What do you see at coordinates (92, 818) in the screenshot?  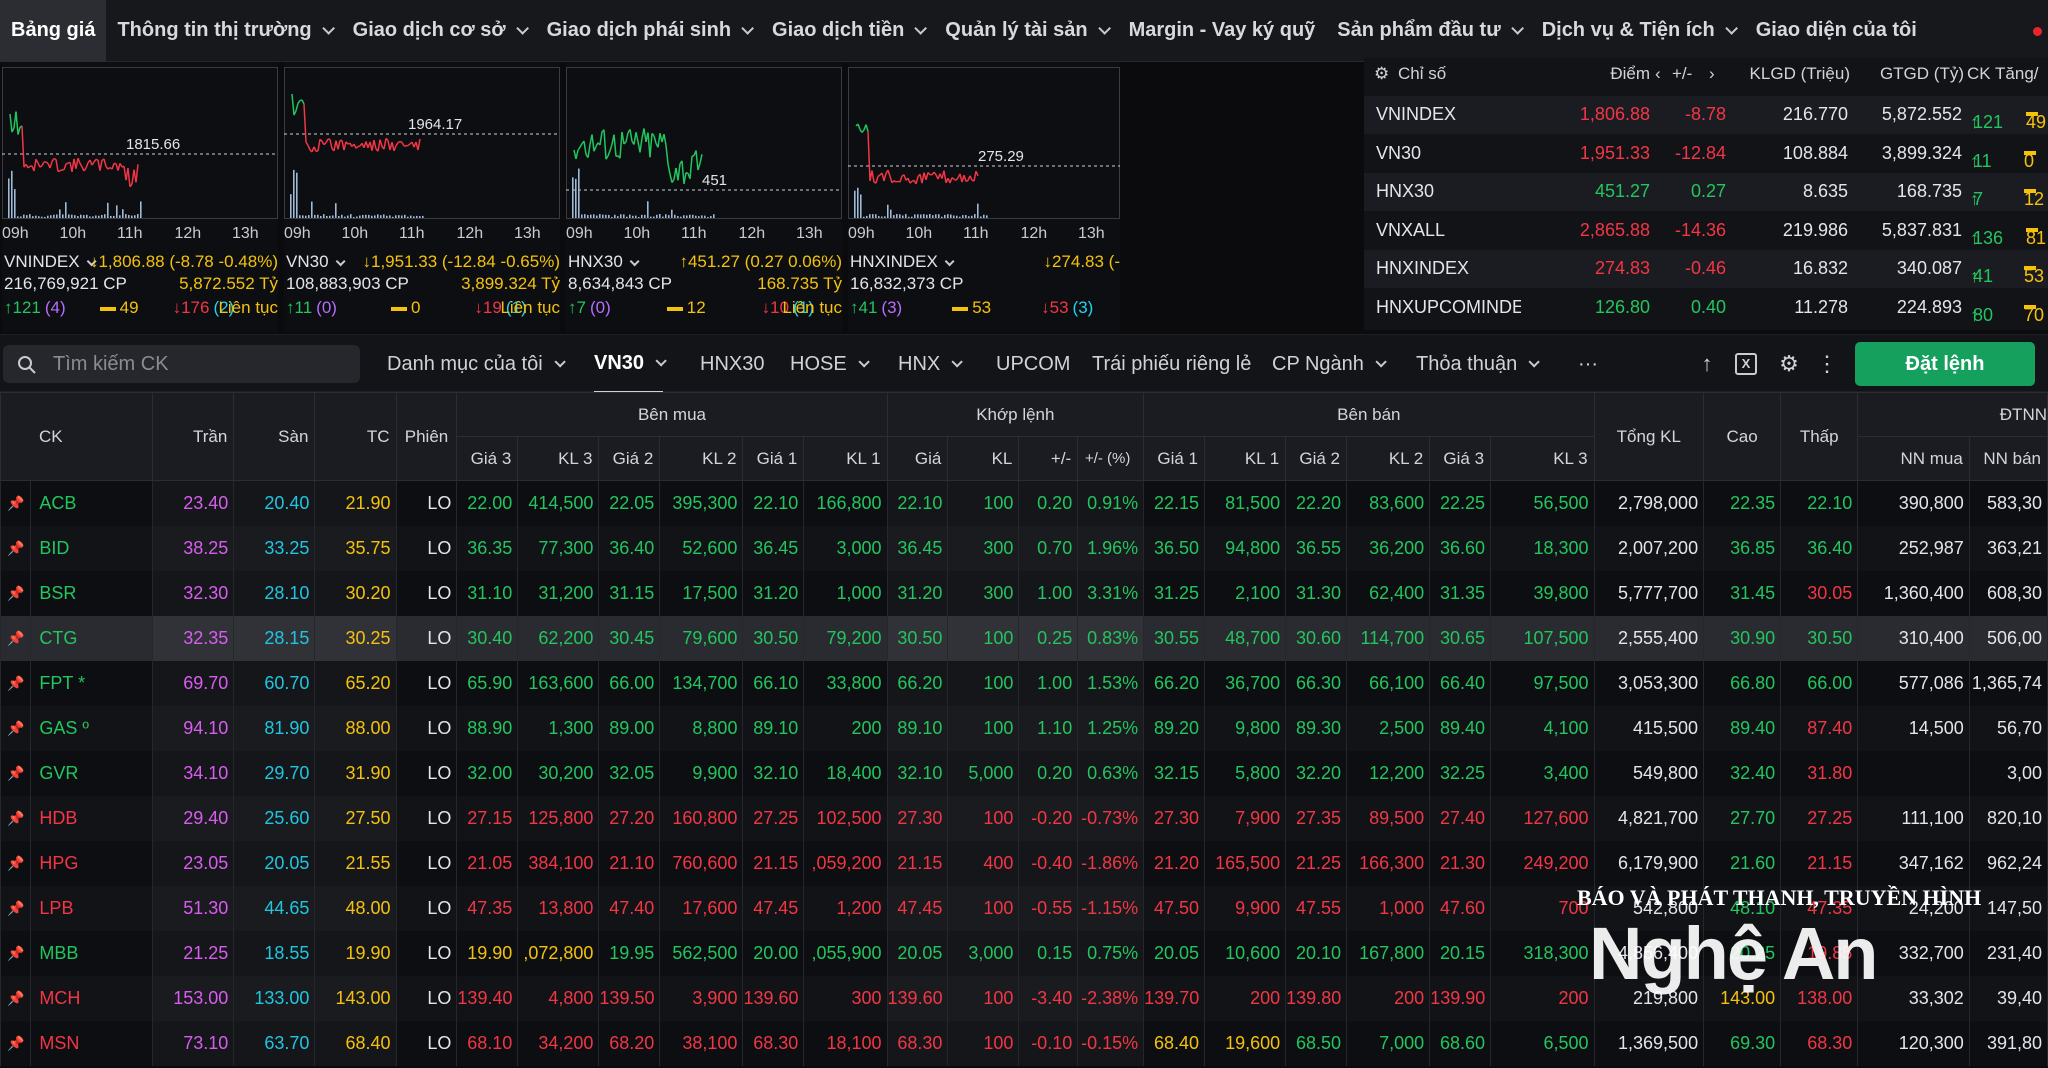 I see `cell-symbol: HDB` at bounding box center [92, 818].